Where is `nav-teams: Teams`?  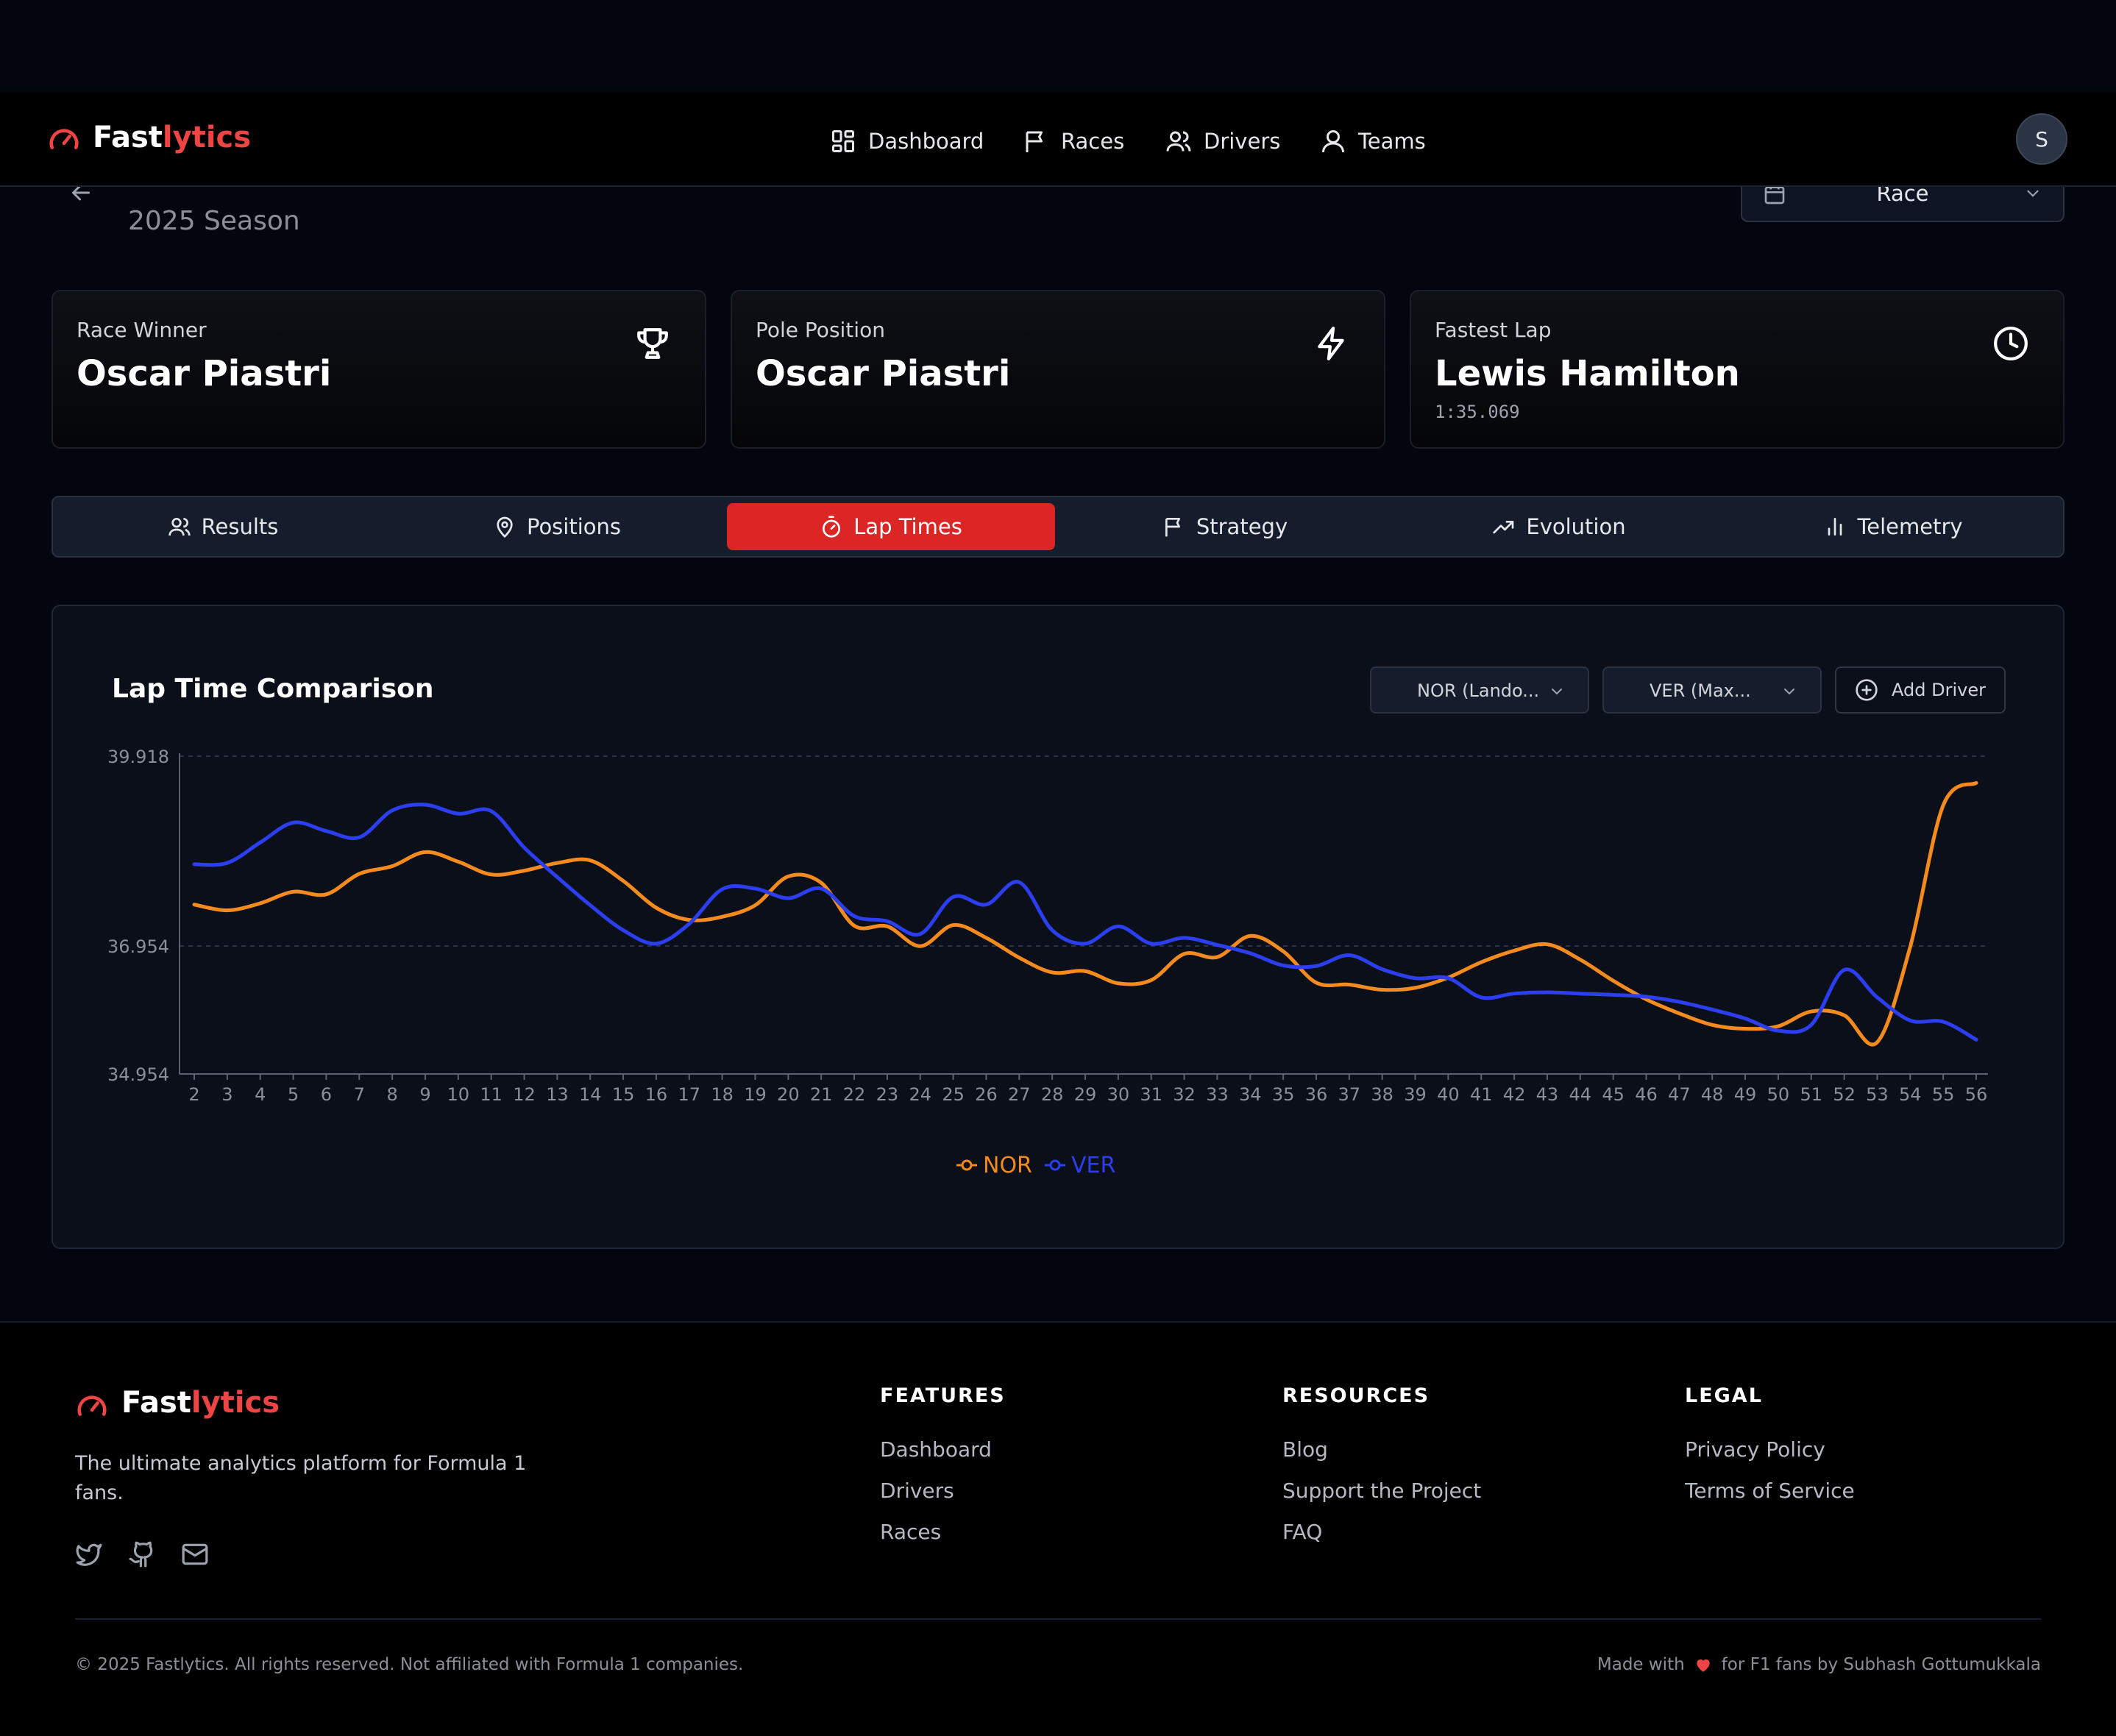 nav-teams: Teams is located at coordinates (1373, 141).